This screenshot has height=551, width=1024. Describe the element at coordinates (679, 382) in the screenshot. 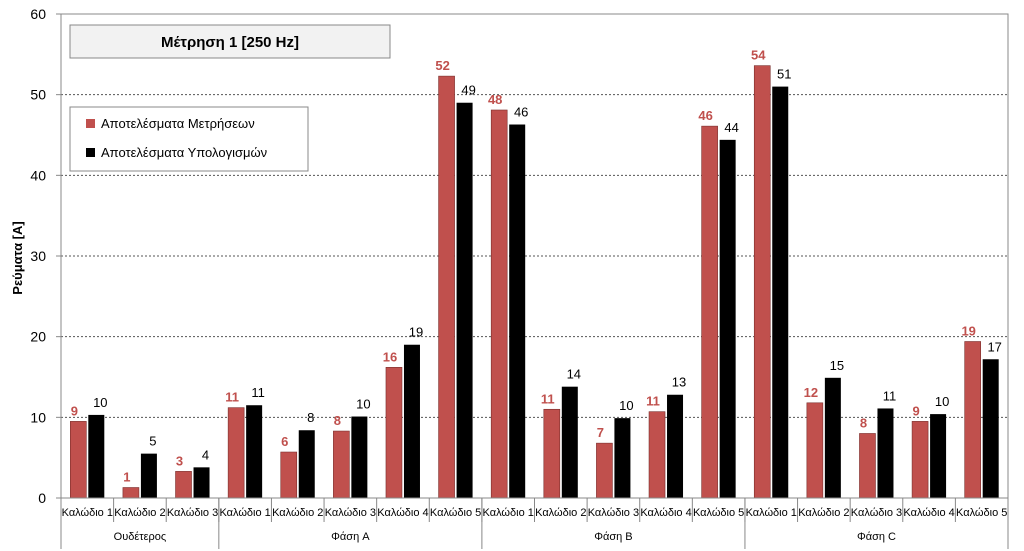

I see `data-label-calculated: 13` at that location.